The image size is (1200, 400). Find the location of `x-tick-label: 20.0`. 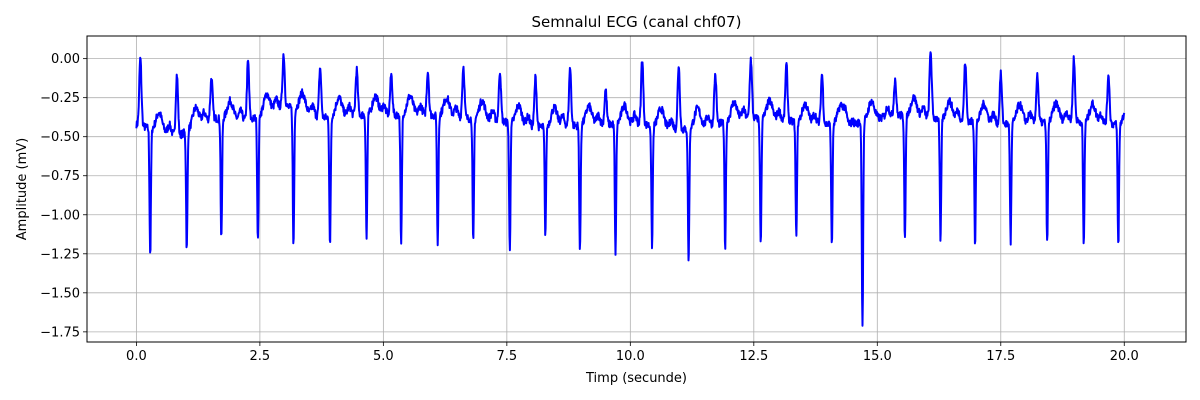

x-tick-label: 20.0 is located at coordinates (1124, 356).